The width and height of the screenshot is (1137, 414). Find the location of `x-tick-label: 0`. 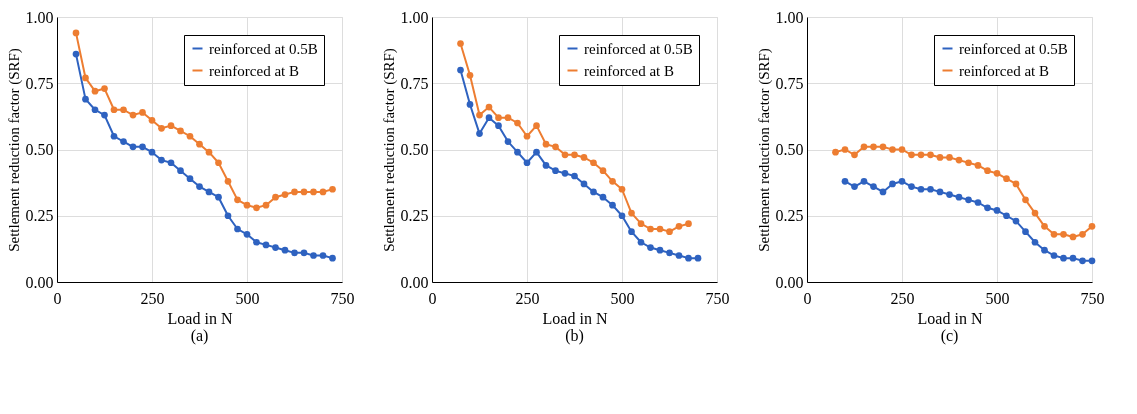

x-tick-label: 0 is located at coordinates (432, 298).